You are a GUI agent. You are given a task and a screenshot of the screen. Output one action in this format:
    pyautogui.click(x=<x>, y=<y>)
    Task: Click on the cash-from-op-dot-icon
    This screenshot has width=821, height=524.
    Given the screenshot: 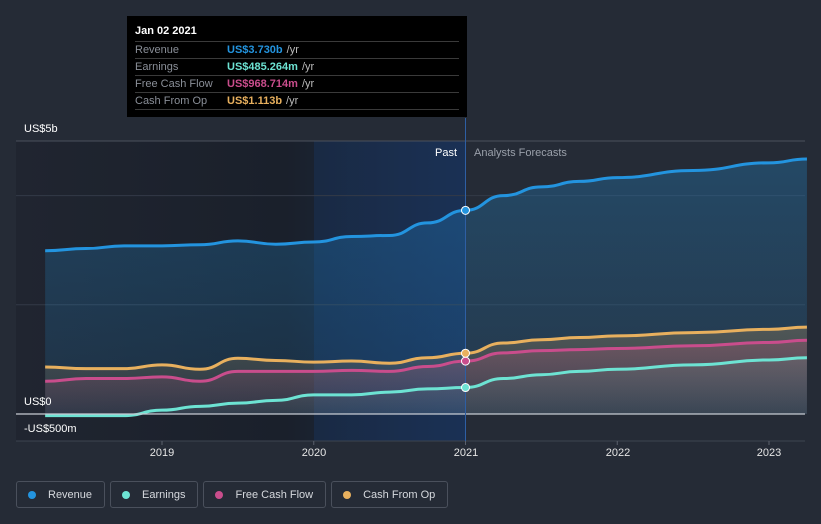 What is the action you would take?
    pyautogui.click(x=347, y=494)
    